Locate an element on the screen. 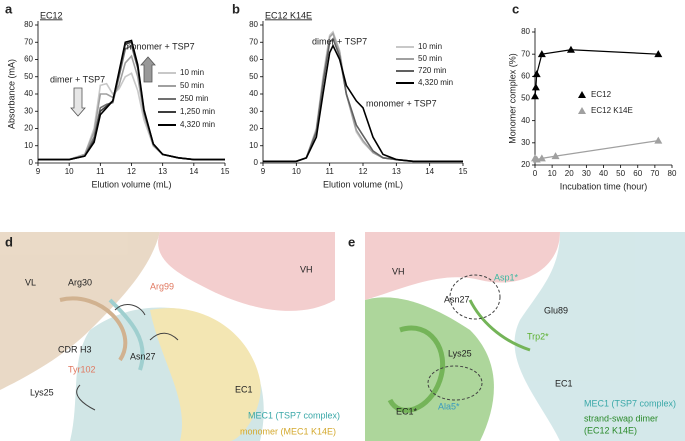 The image size is (685, 441). legend-label: 250 min is located at coordinates (194, 98).